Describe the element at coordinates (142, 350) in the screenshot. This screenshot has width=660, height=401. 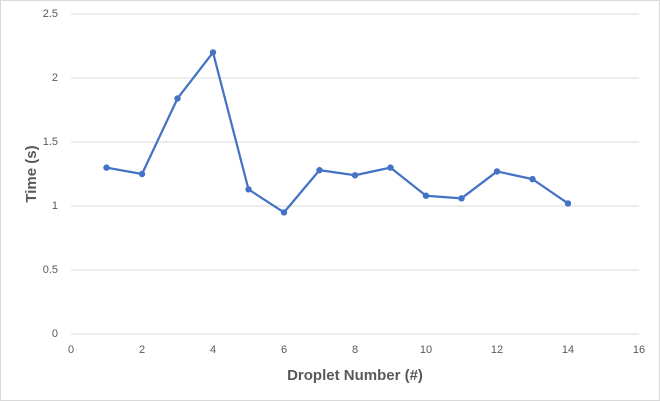
I see `x-tick-label: 2` at that location.